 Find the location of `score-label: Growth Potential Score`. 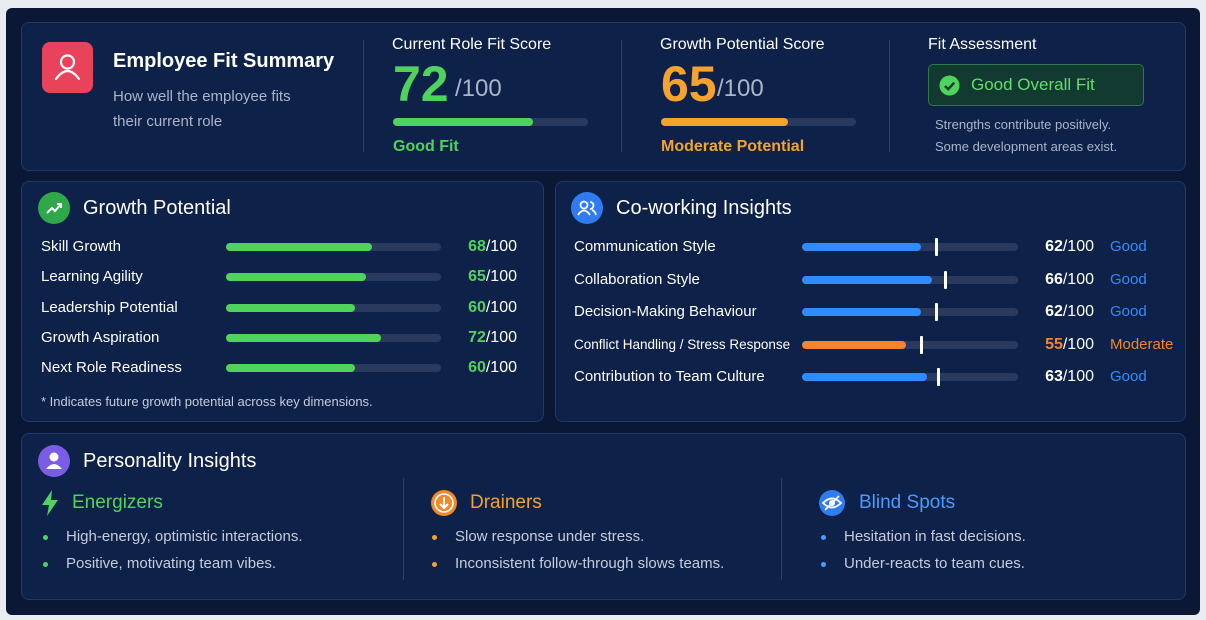

score-label: Growth Potential Score is located at coordinates (742, 44).